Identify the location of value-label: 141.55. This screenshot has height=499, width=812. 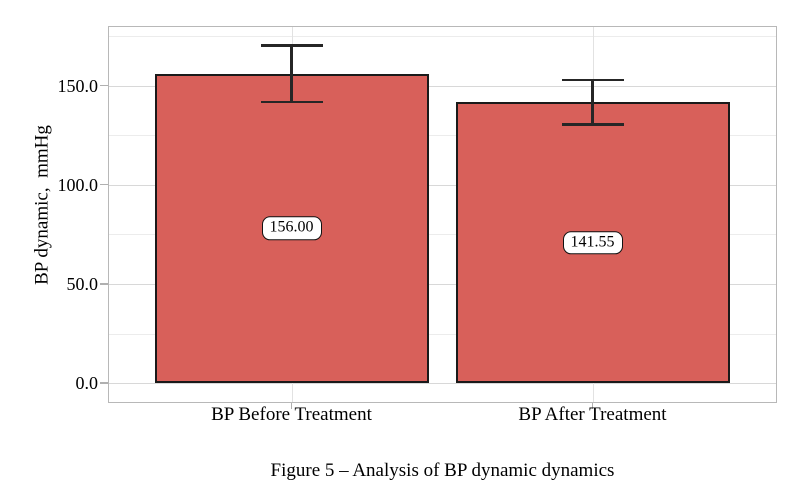
(592, 243).